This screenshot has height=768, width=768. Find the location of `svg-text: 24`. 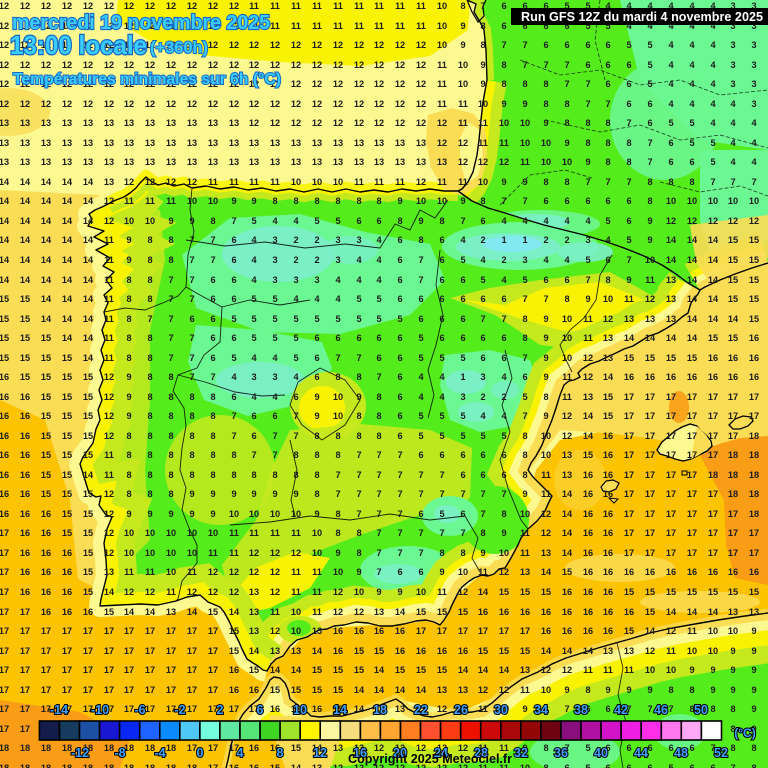

svg-text: 24 is located at coordinates (441, 753).